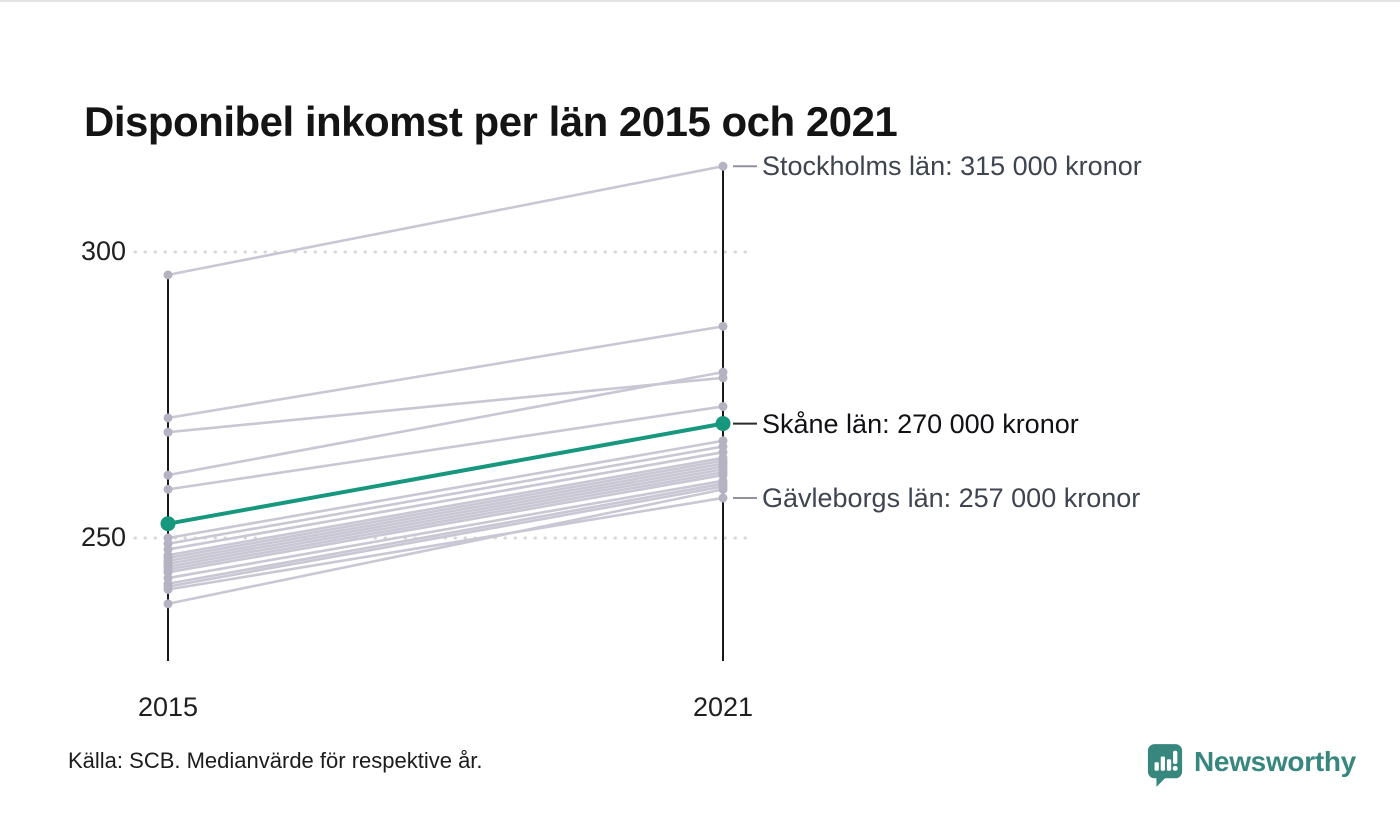 The height and width of the screenshot is (840, 1400). I want to click on top-border, so click(700, 1).